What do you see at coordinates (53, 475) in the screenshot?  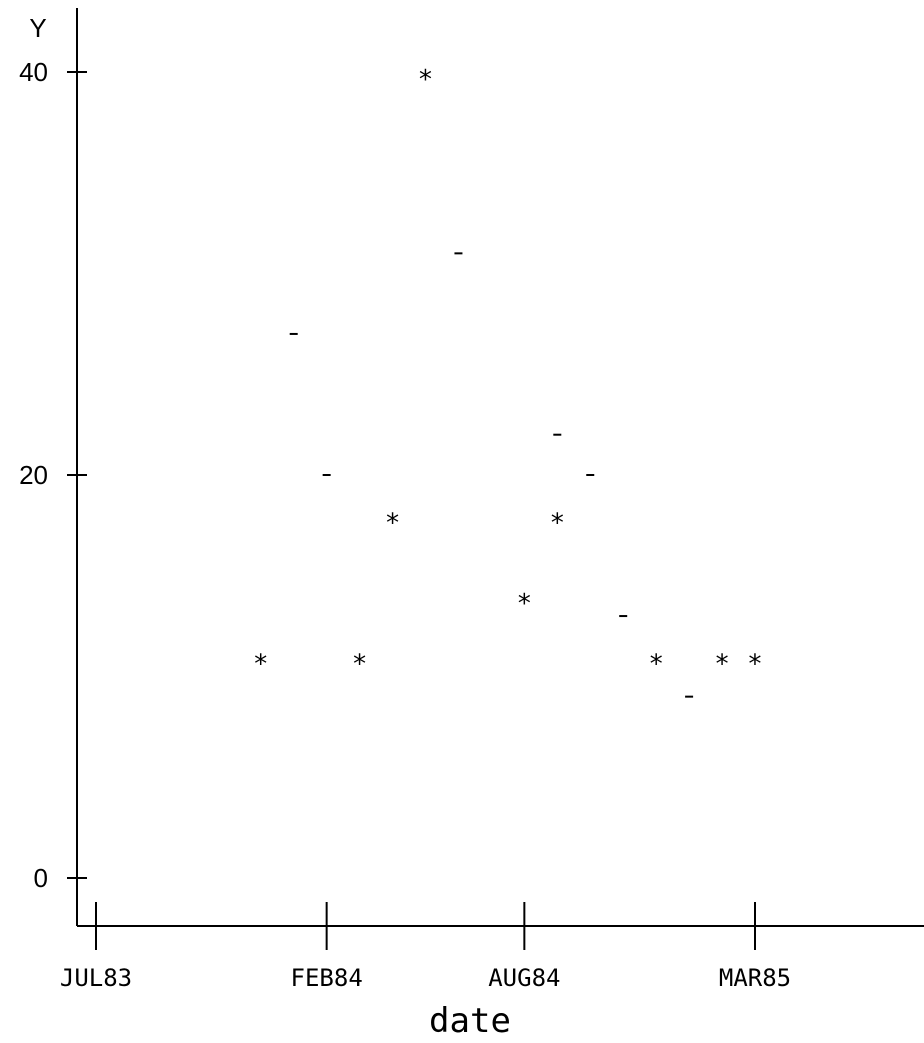 I see `y-axis-ticks: 0 20 40` at bounding box center [53, 475].